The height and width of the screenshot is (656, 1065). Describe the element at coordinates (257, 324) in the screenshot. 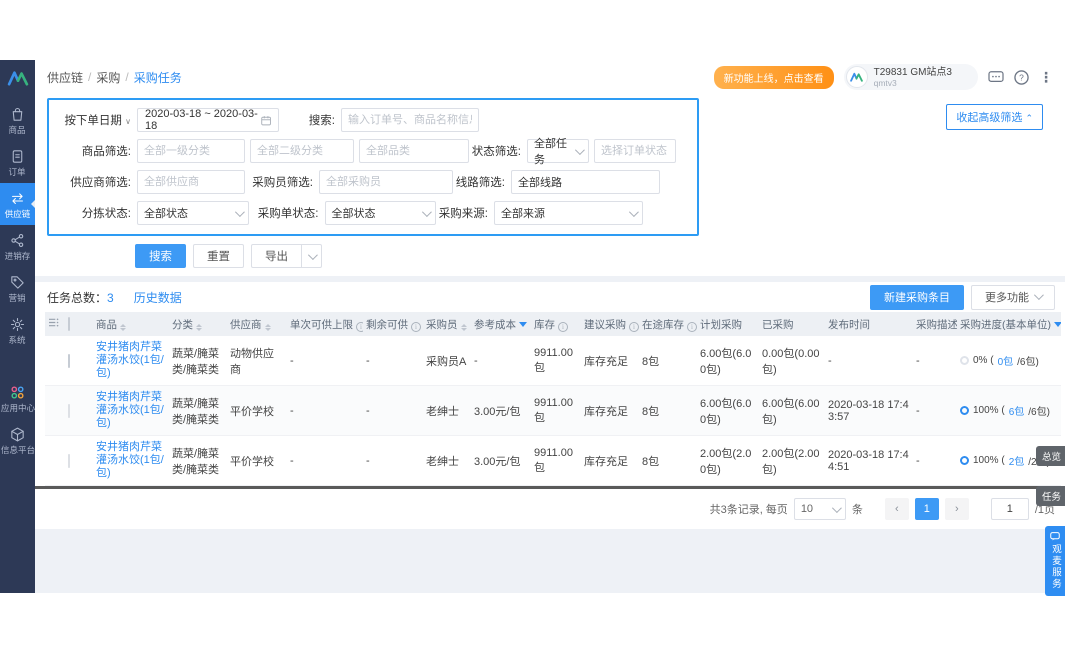

I see `column-header-supplier: 供应商` at that location.